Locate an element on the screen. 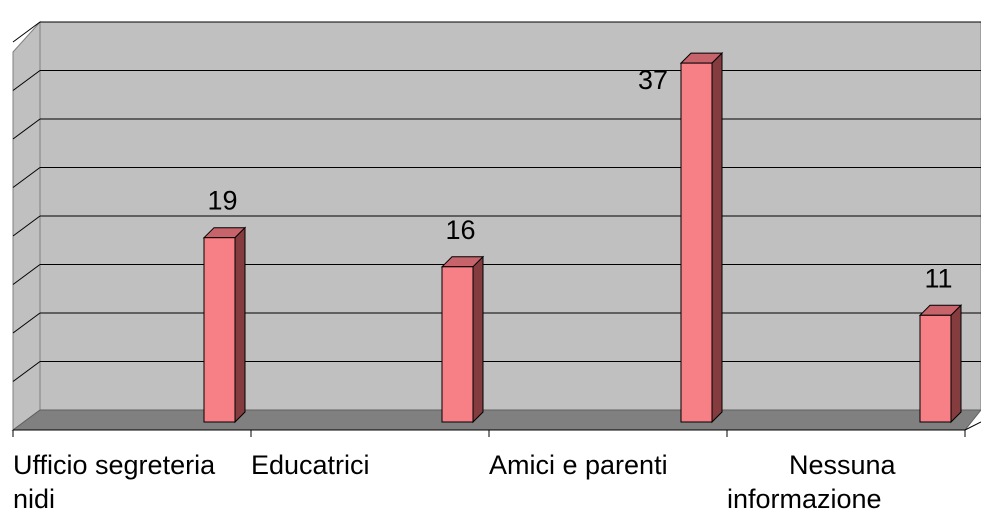  x-axis-end is located at coordinates (972, 426).